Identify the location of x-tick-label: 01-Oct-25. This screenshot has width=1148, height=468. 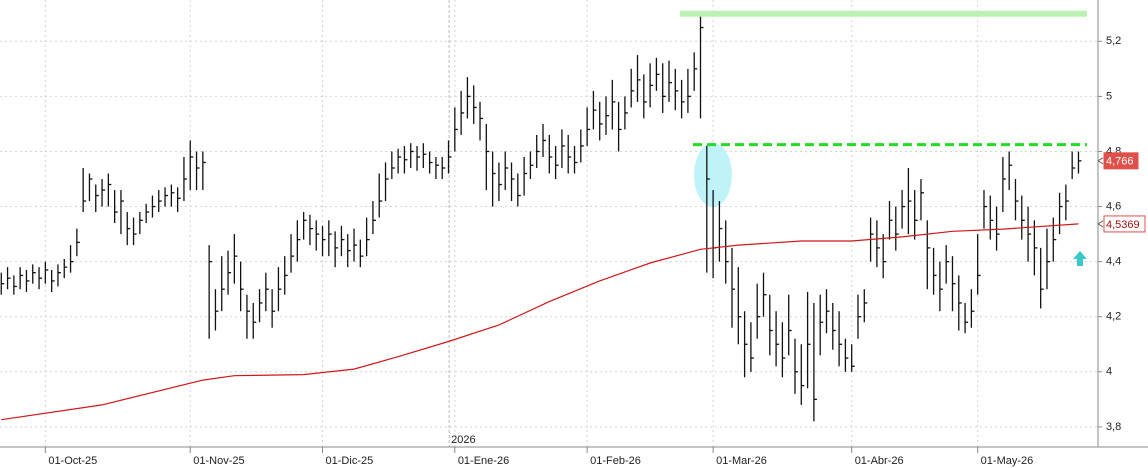
(72, 461).